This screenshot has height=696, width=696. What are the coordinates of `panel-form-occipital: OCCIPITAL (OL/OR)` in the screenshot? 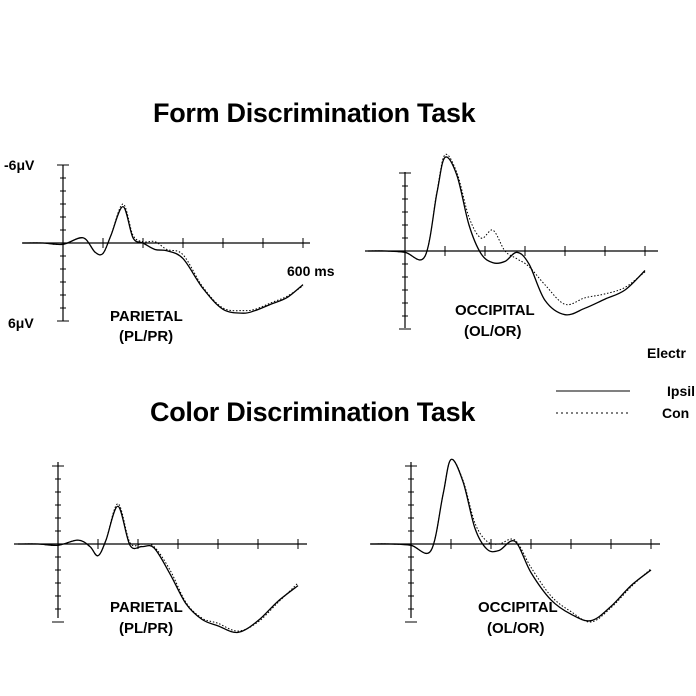 It's located at (511, 246).